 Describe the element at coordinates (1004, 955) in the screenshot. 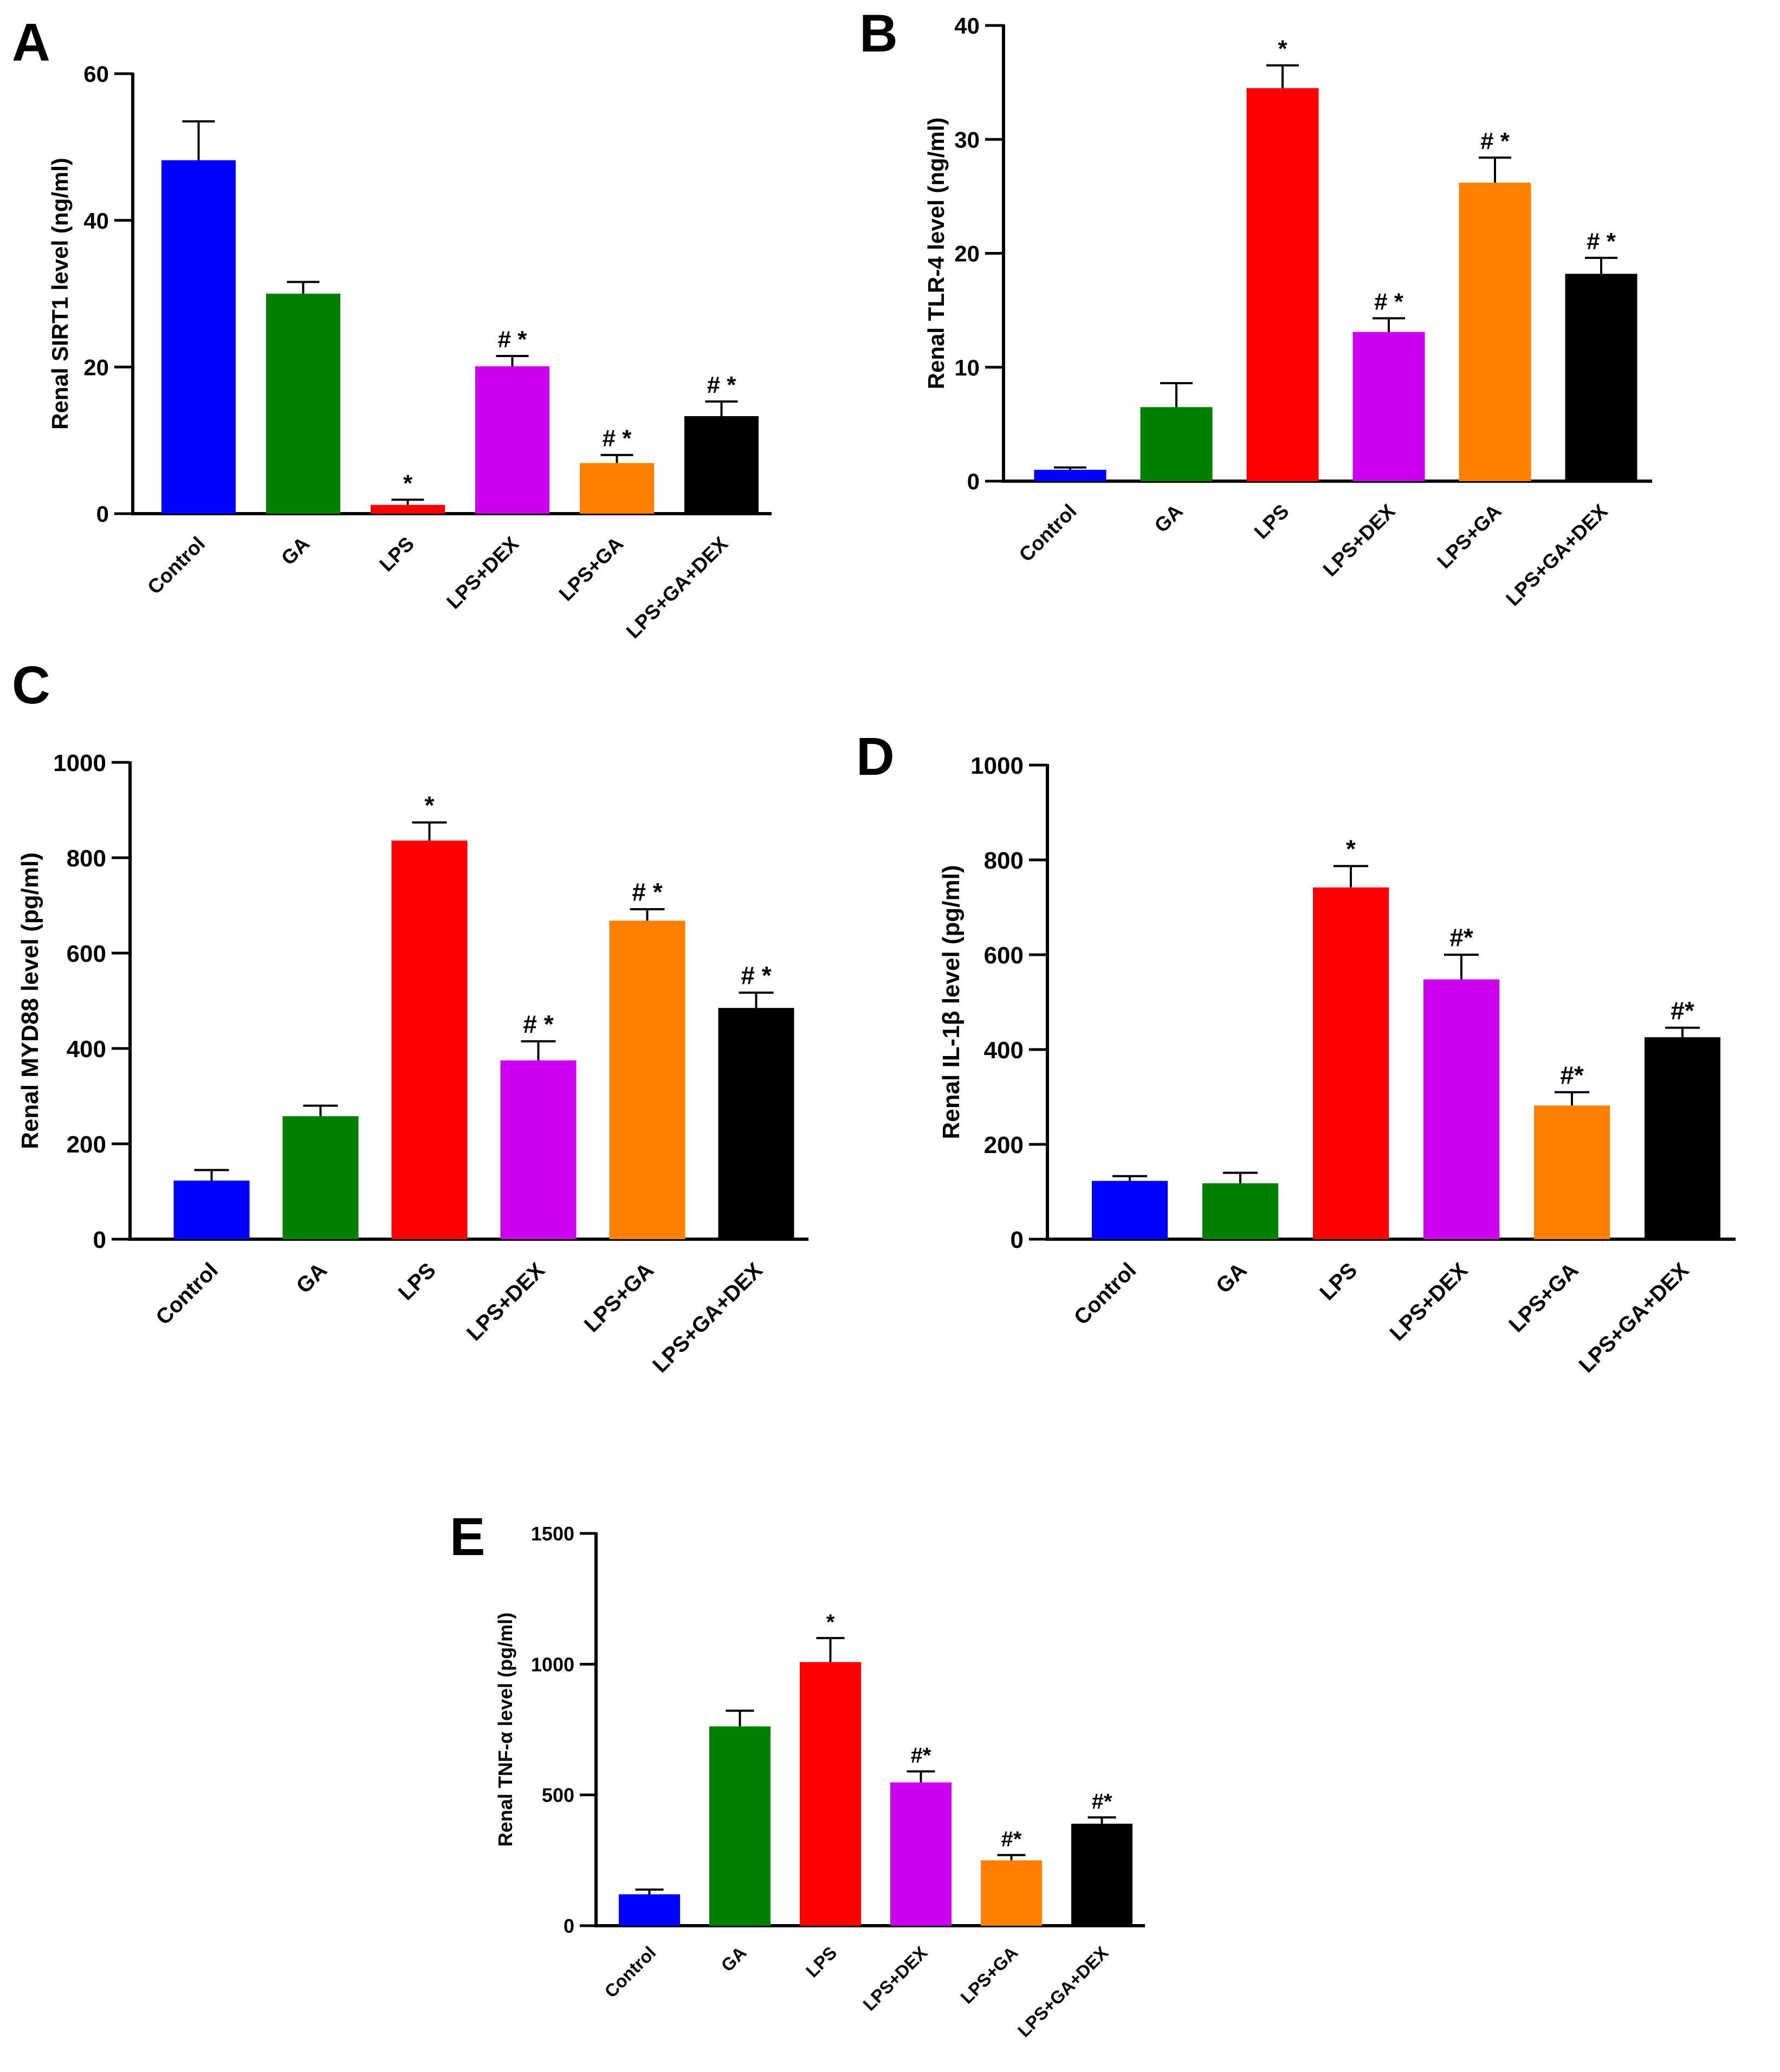

I see `y-tick-label: 600` at that location.